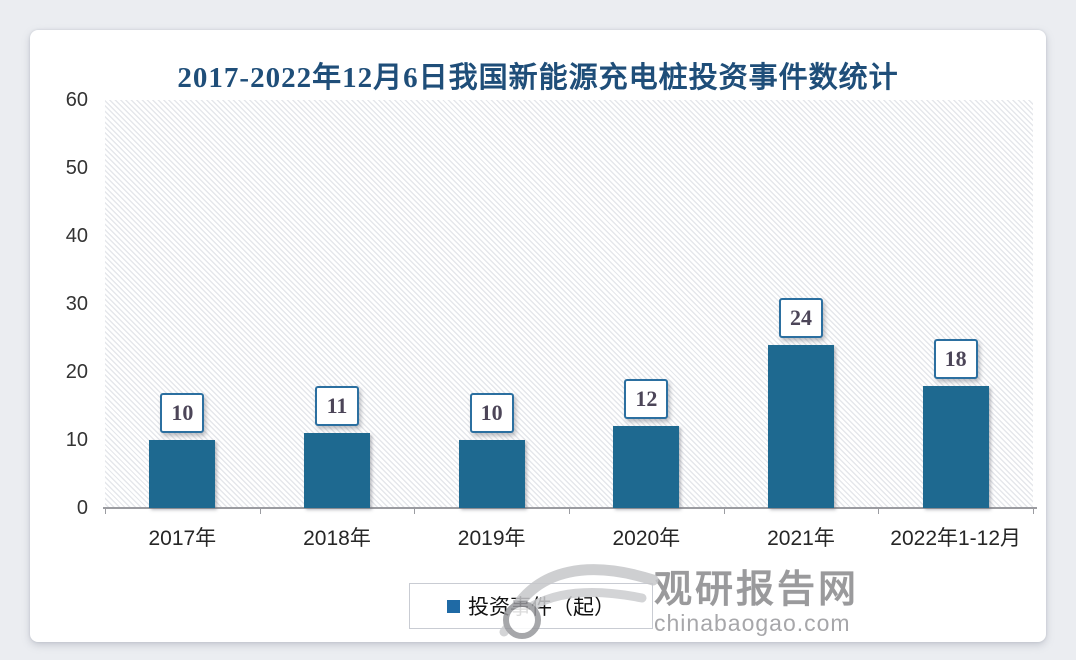  I want to click on y-tick-label: 10, so click(76, 440).